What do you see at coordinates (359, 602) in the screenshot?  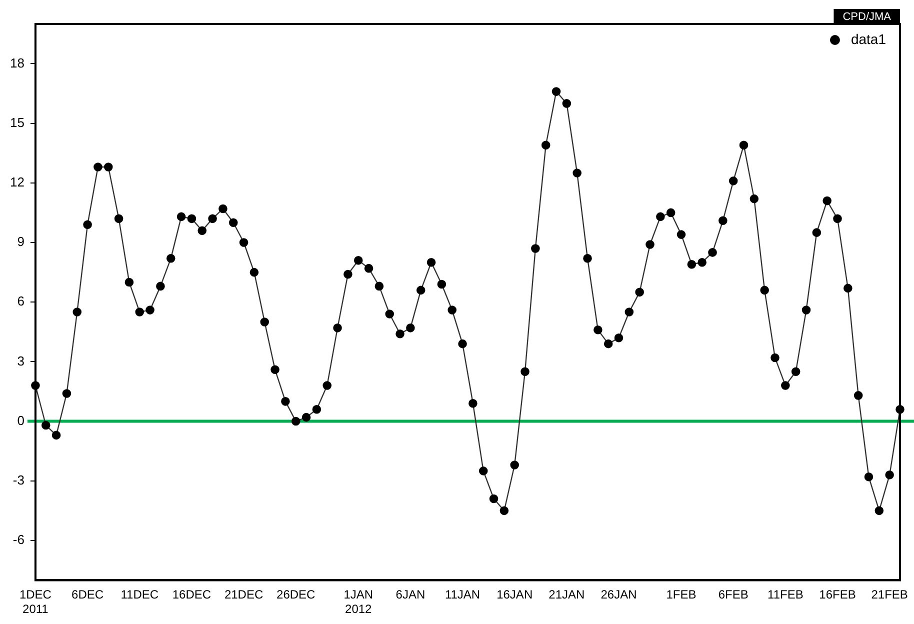 I see `x-tick-label: 1JAN 2012` at bounding box center [359, 602].